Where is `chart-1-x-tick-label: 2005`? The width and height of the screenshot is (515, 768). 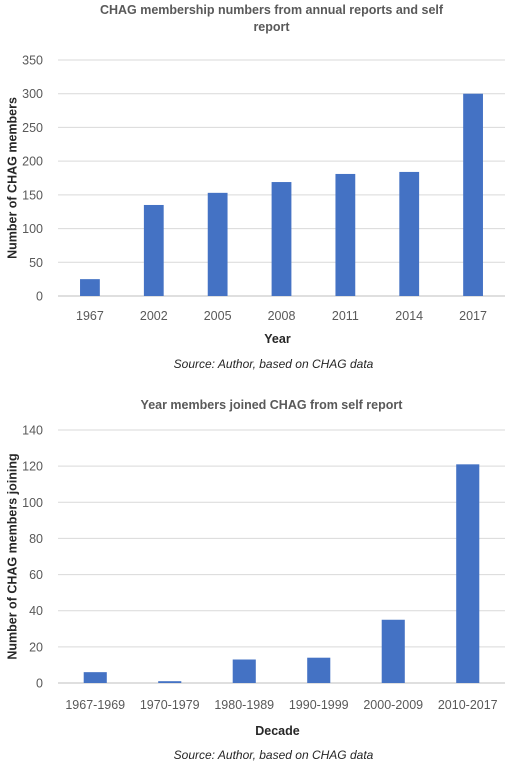 chart-1-x-tick-label: 2005 is located at coordinates (218, 316).